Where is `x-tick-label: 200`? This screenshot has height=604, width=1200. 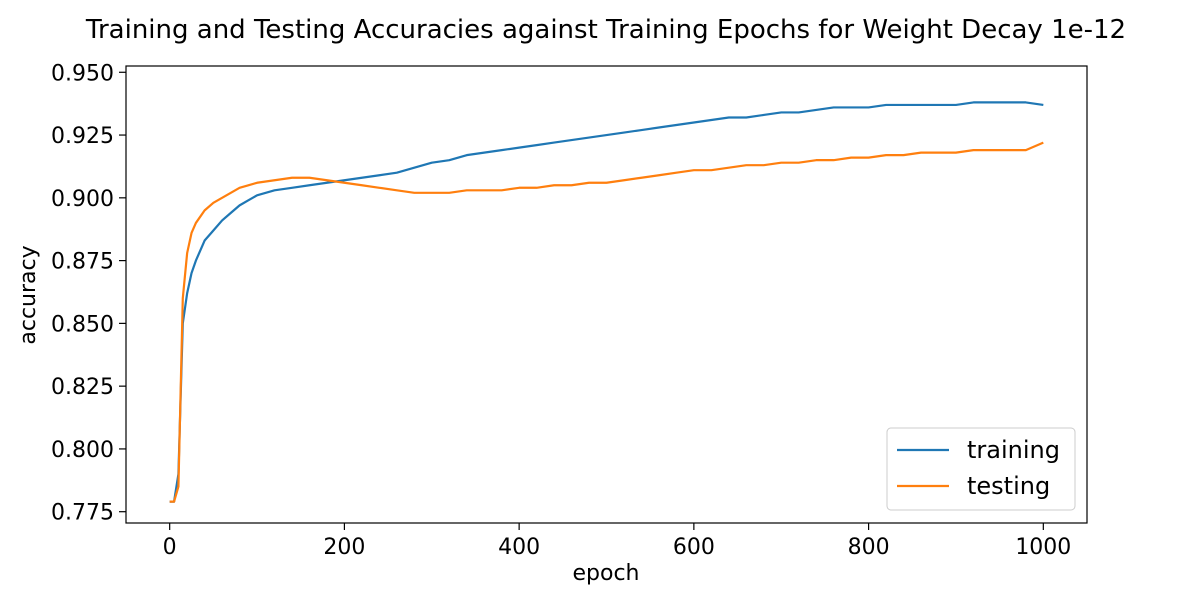
x-tick-label: 200 is located at coordinates (344, 547).